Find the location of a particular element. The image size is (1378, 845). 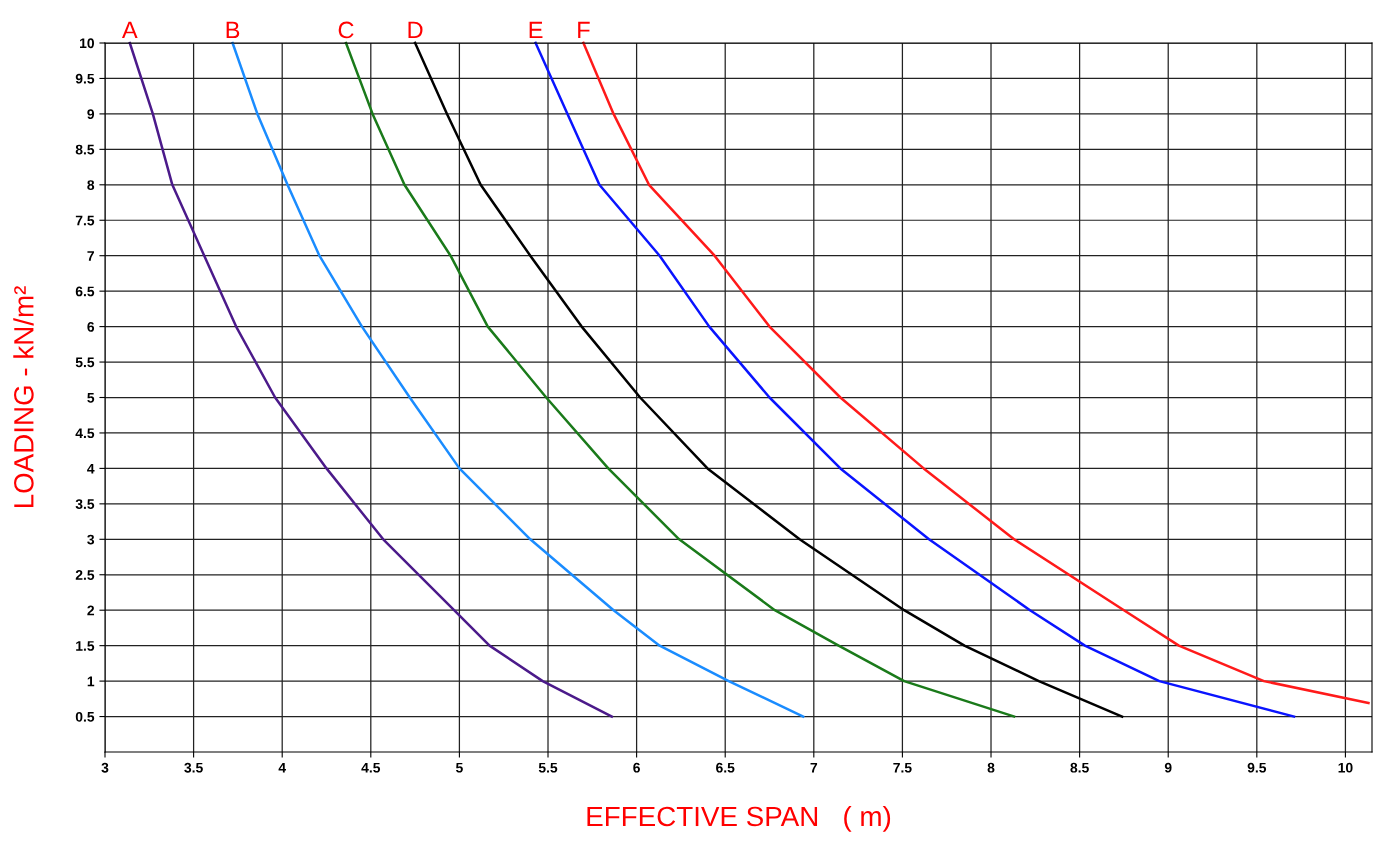

x-tick-label: 4 is located at coordinates (282, 767).